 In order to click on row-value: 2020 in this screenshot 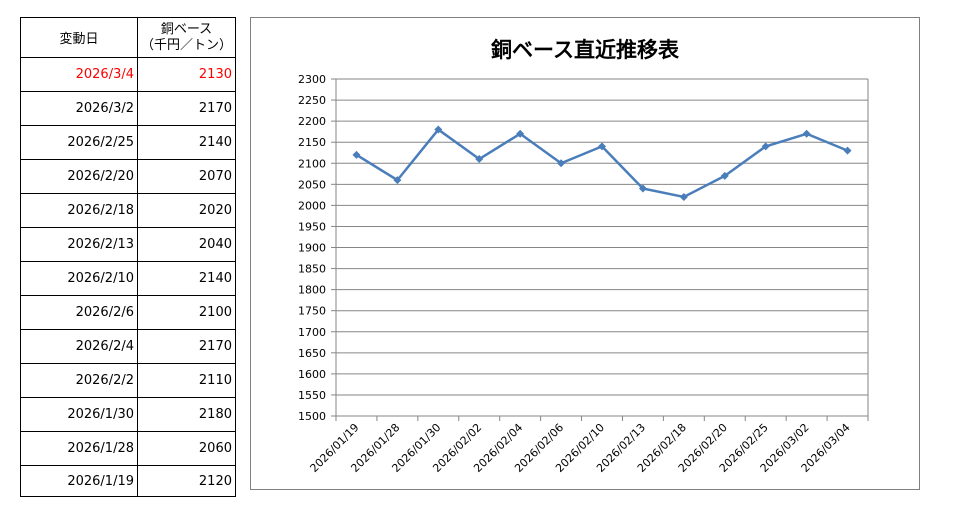, I will do `click(215, 210)`.